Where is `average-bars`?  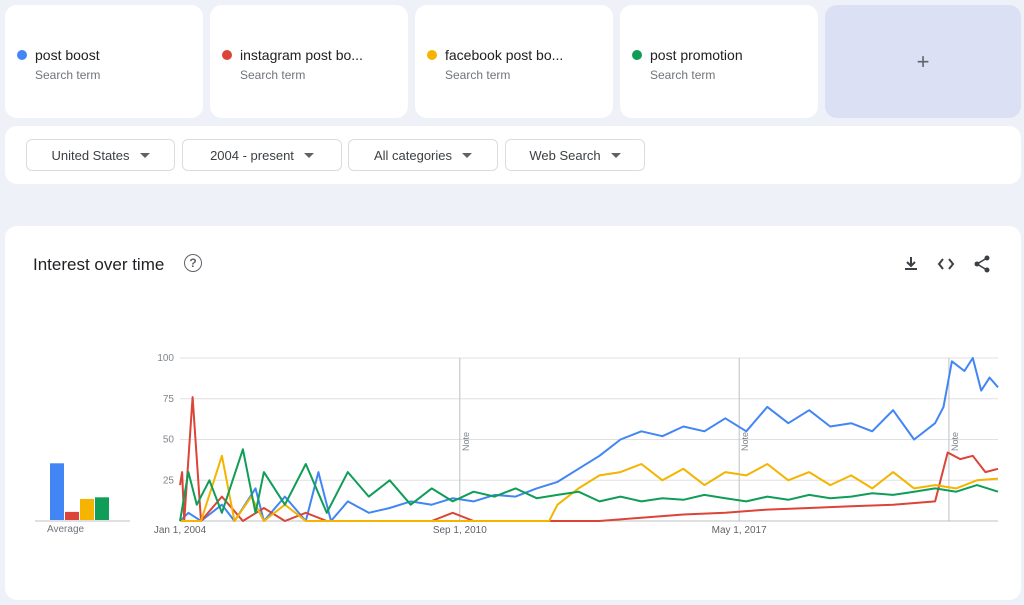 average-bars is located at coordinates (82, 492).